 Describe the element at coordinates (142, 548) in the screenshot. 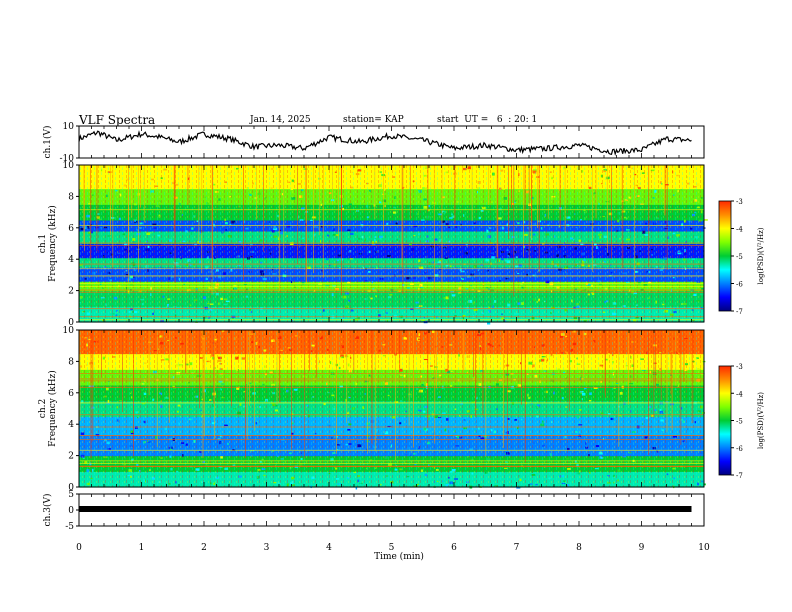

I see `x-tick-label: 1` at that location.